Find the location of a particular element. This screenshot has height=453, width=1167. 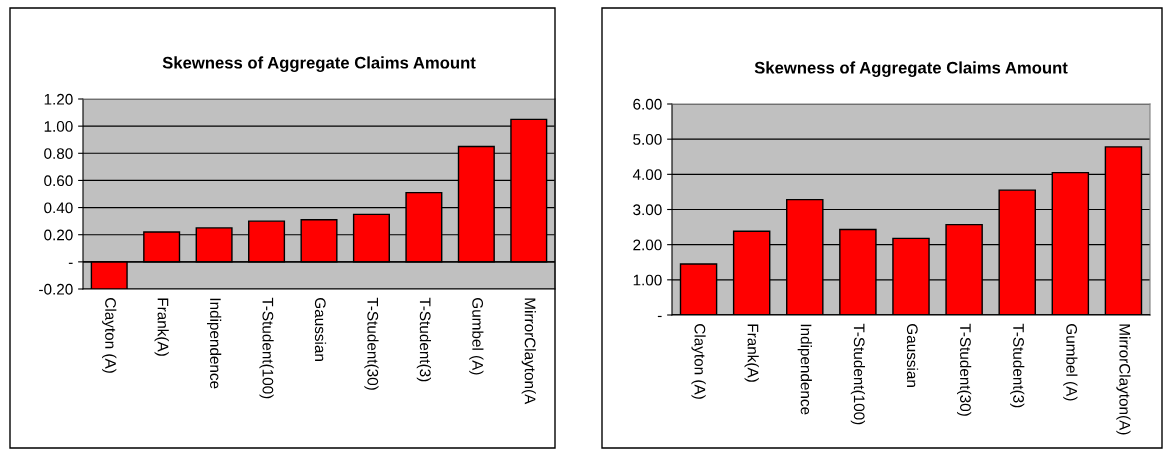

y-tick-label: 0.40 is located at coordinates (58, 208).